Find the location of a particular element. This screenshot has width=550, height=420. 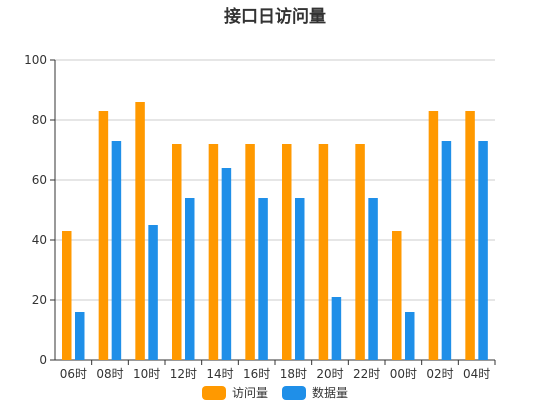

x-tick-label-0: 06时 is located at coordinates (73, 373).